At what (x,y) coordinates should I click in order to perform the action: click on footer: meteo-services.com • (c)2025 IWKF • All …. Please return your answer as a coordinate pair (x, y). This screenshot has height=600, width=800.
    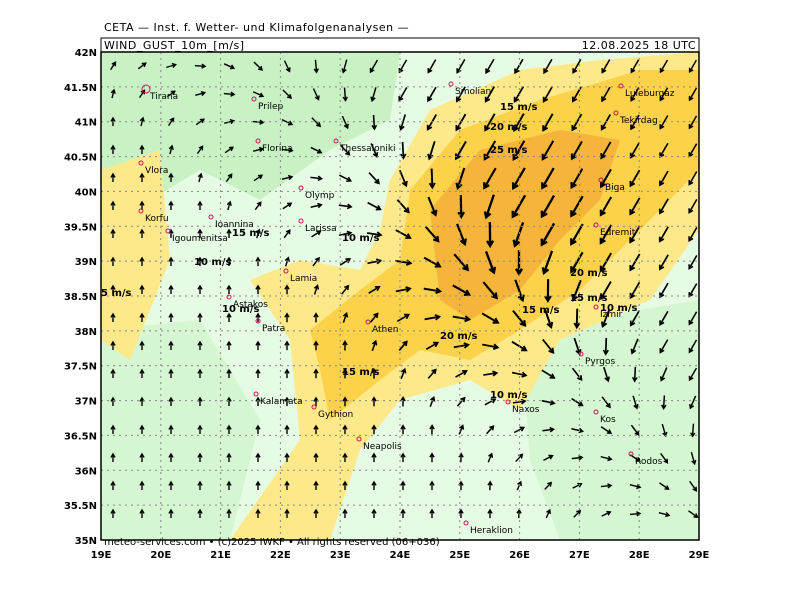
    Looking at the image, I should click on (272, 542).